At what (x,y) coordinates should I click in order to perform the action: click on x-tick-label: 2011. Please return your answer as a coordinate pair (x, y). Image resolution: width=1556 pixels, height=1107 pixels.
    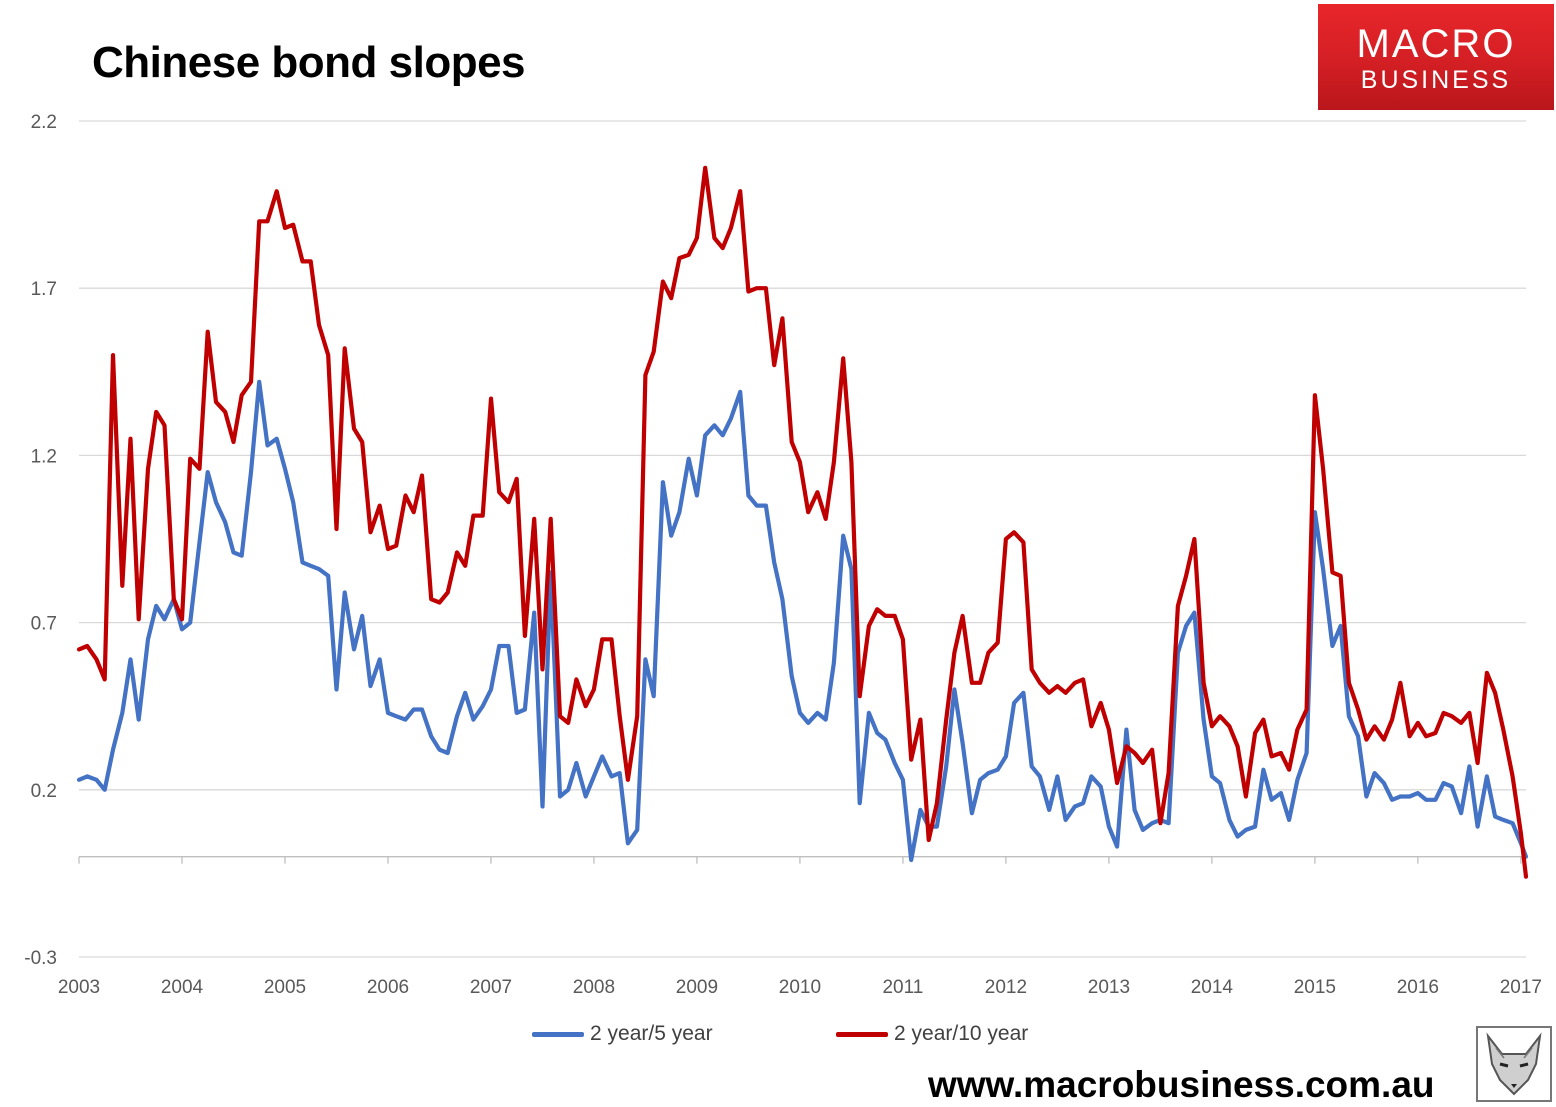
    Looking at the image, I should click on (902, 987).